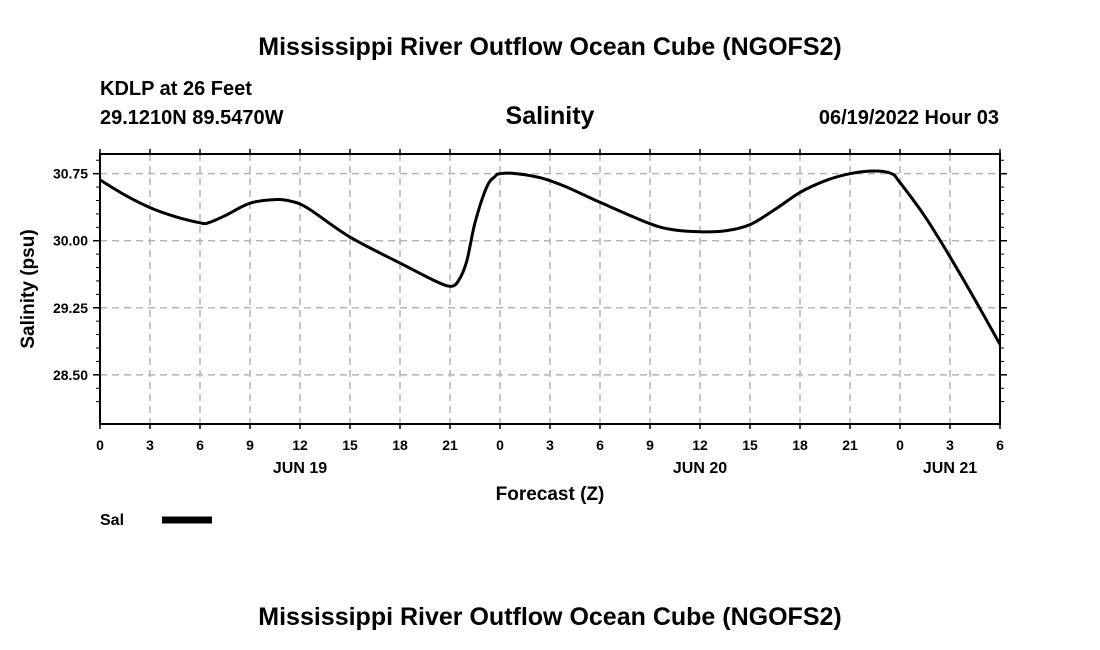 This screenshot has height=650, width=1100. I want to click on chart-title: Salinity, so click(550, 116).